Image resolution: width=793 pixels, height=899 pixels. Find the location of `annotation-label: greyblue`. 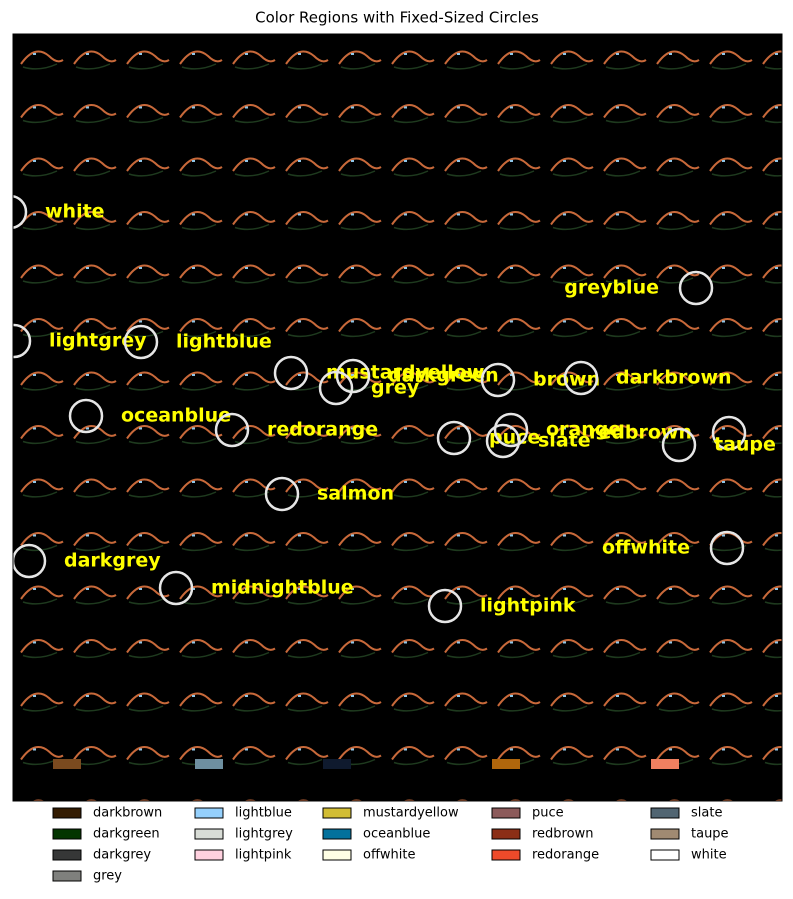

annotation-label: greyblue is located at coordinates (611, 288).